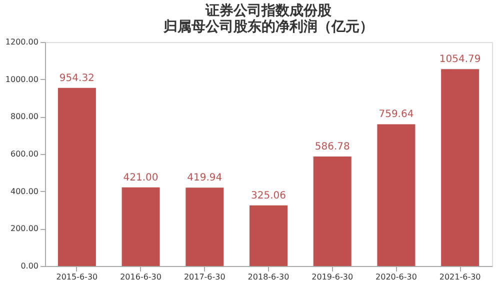 The image size is (498, 285). I want to click on x-tick-label: 2017-6-30, so click(205, 277).